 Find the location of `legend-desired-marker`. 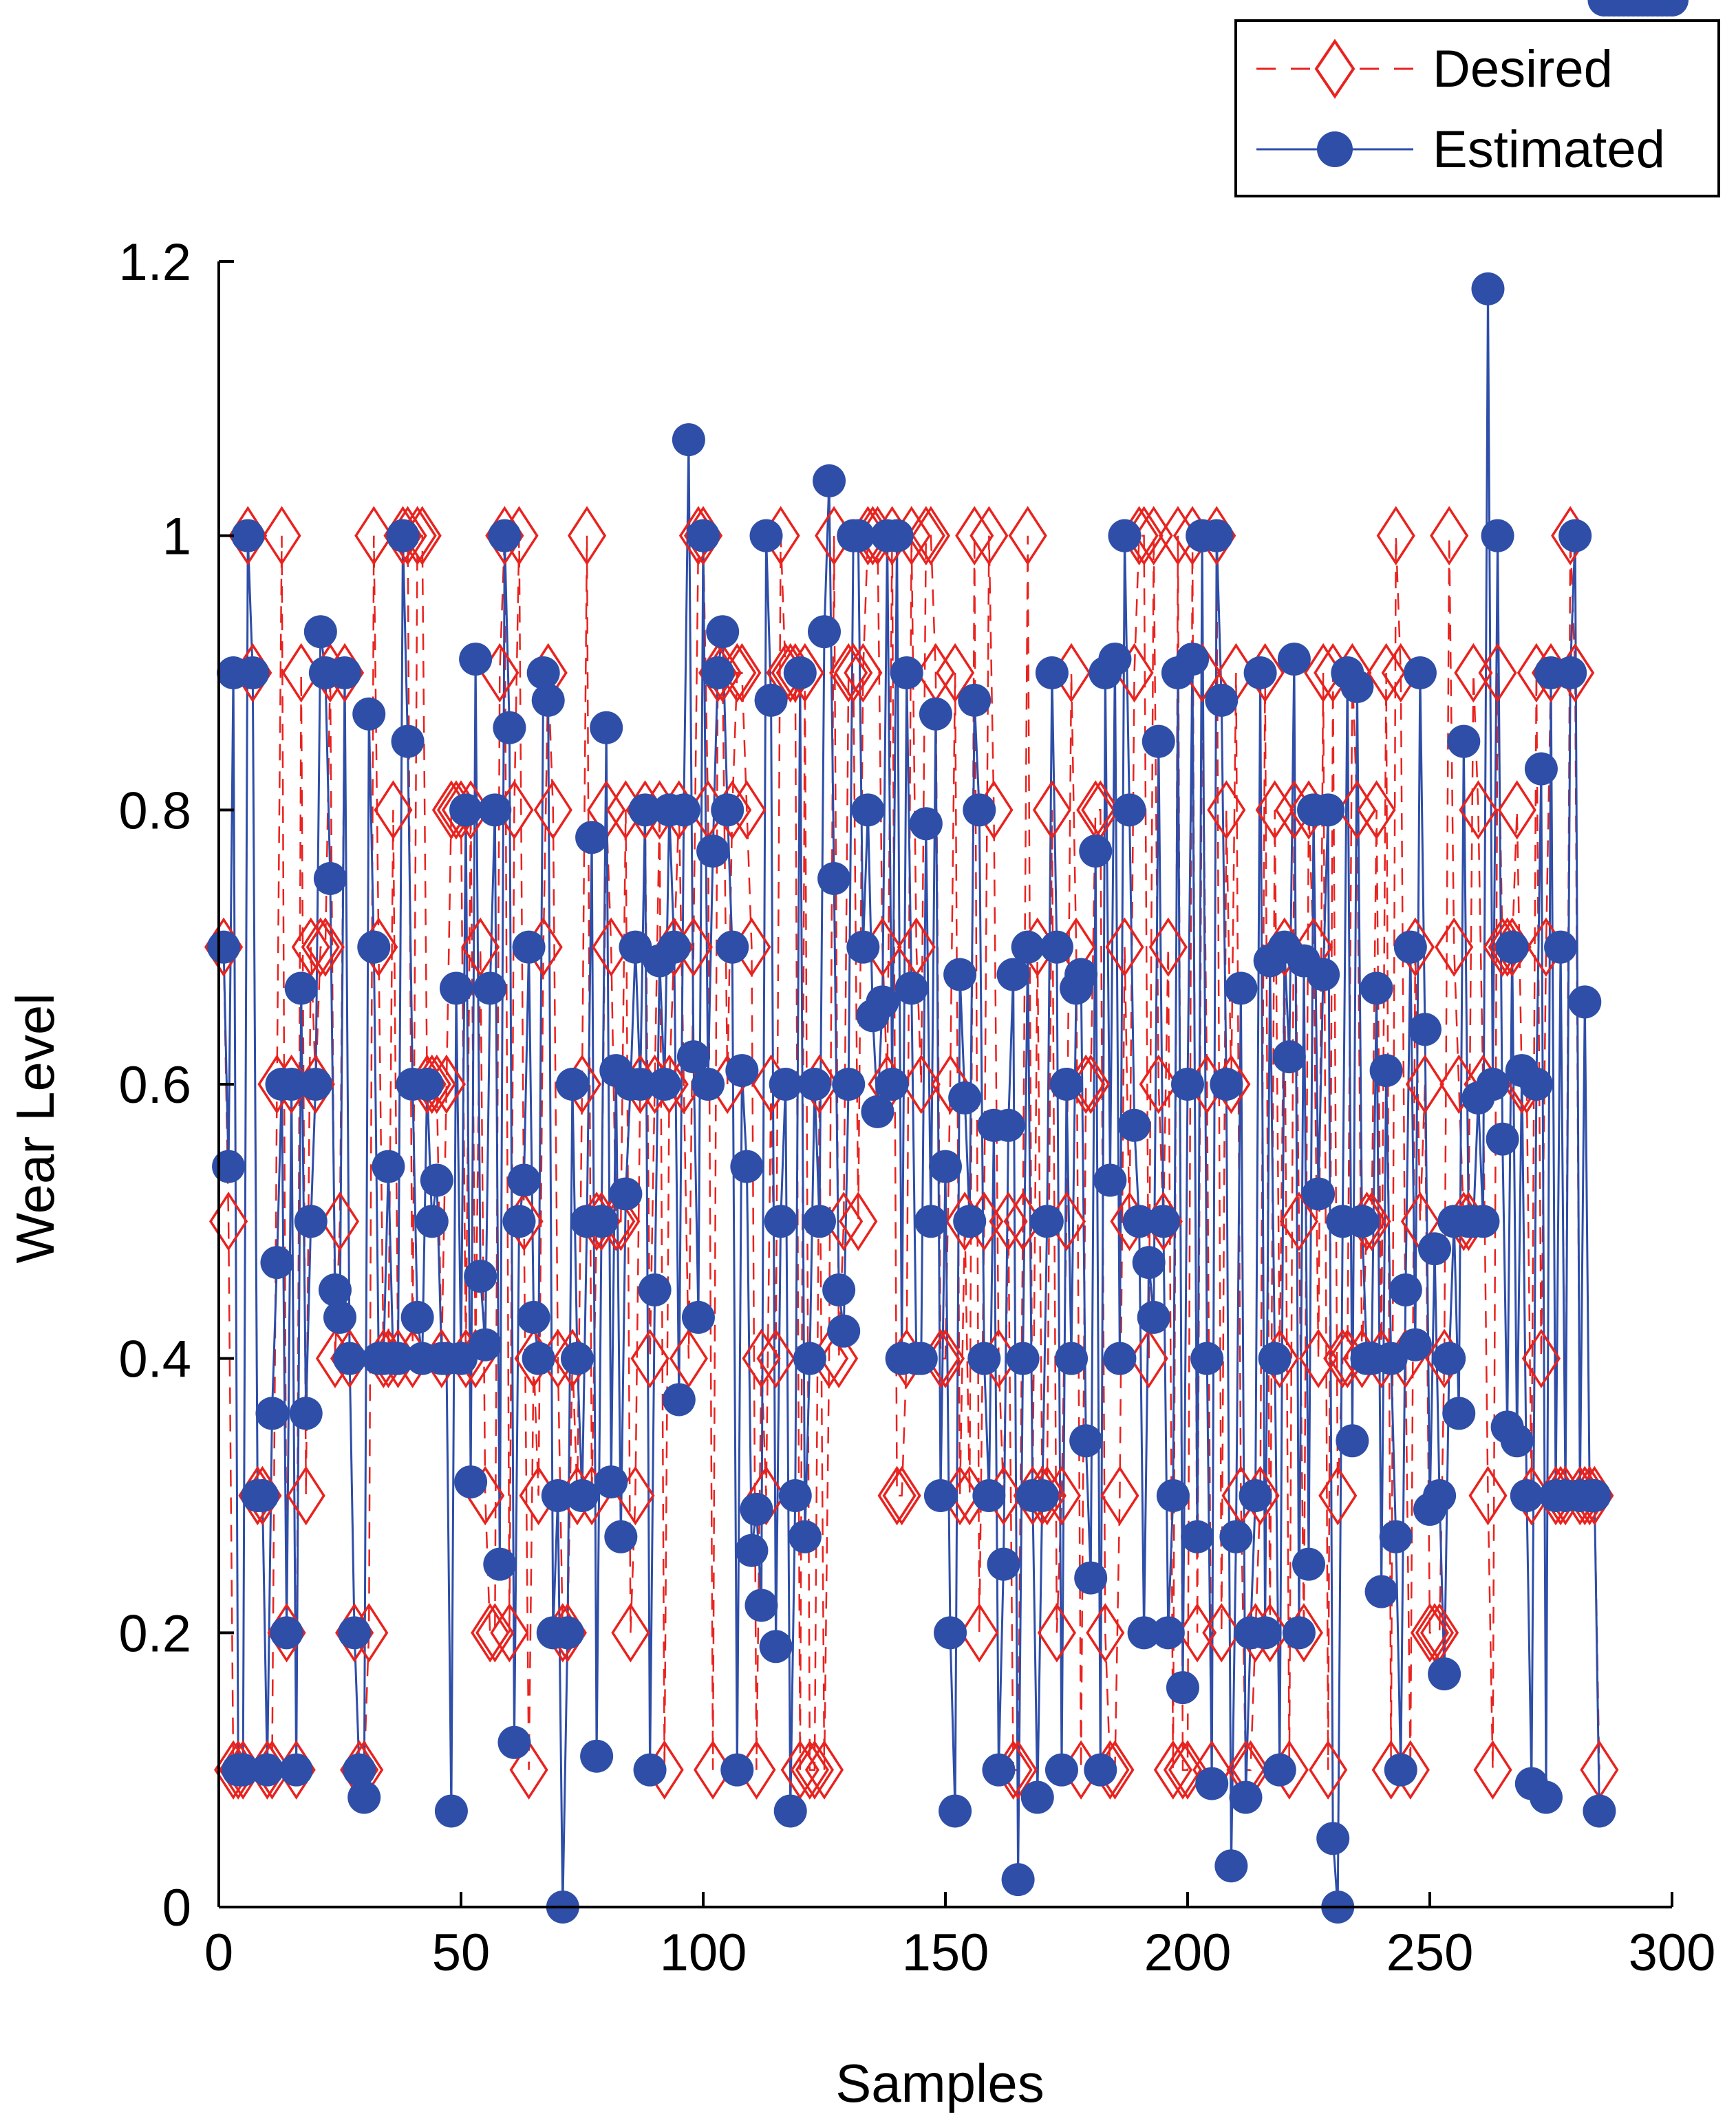

legend-desired-marker is located at coordinates (1334, 69).